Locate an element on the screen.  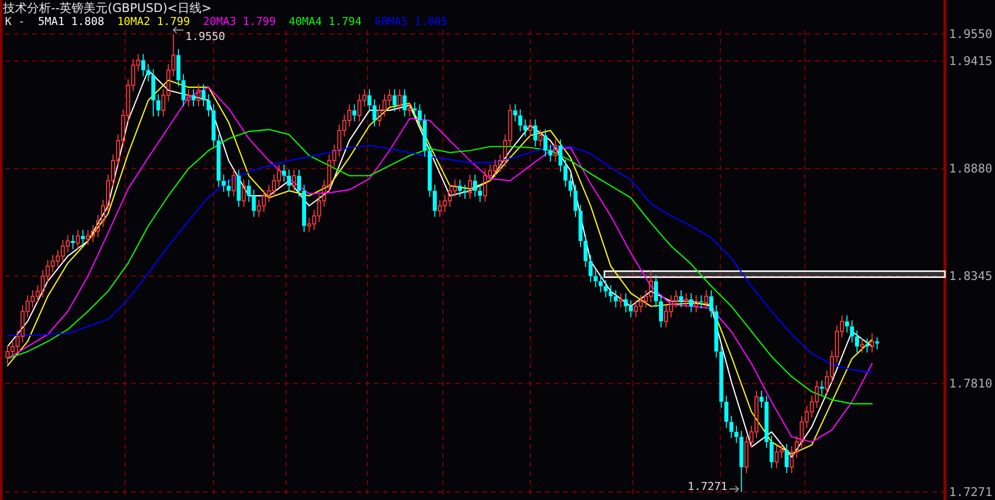
y-tick-label: 1.8880 is located at coordinates (970, 169).